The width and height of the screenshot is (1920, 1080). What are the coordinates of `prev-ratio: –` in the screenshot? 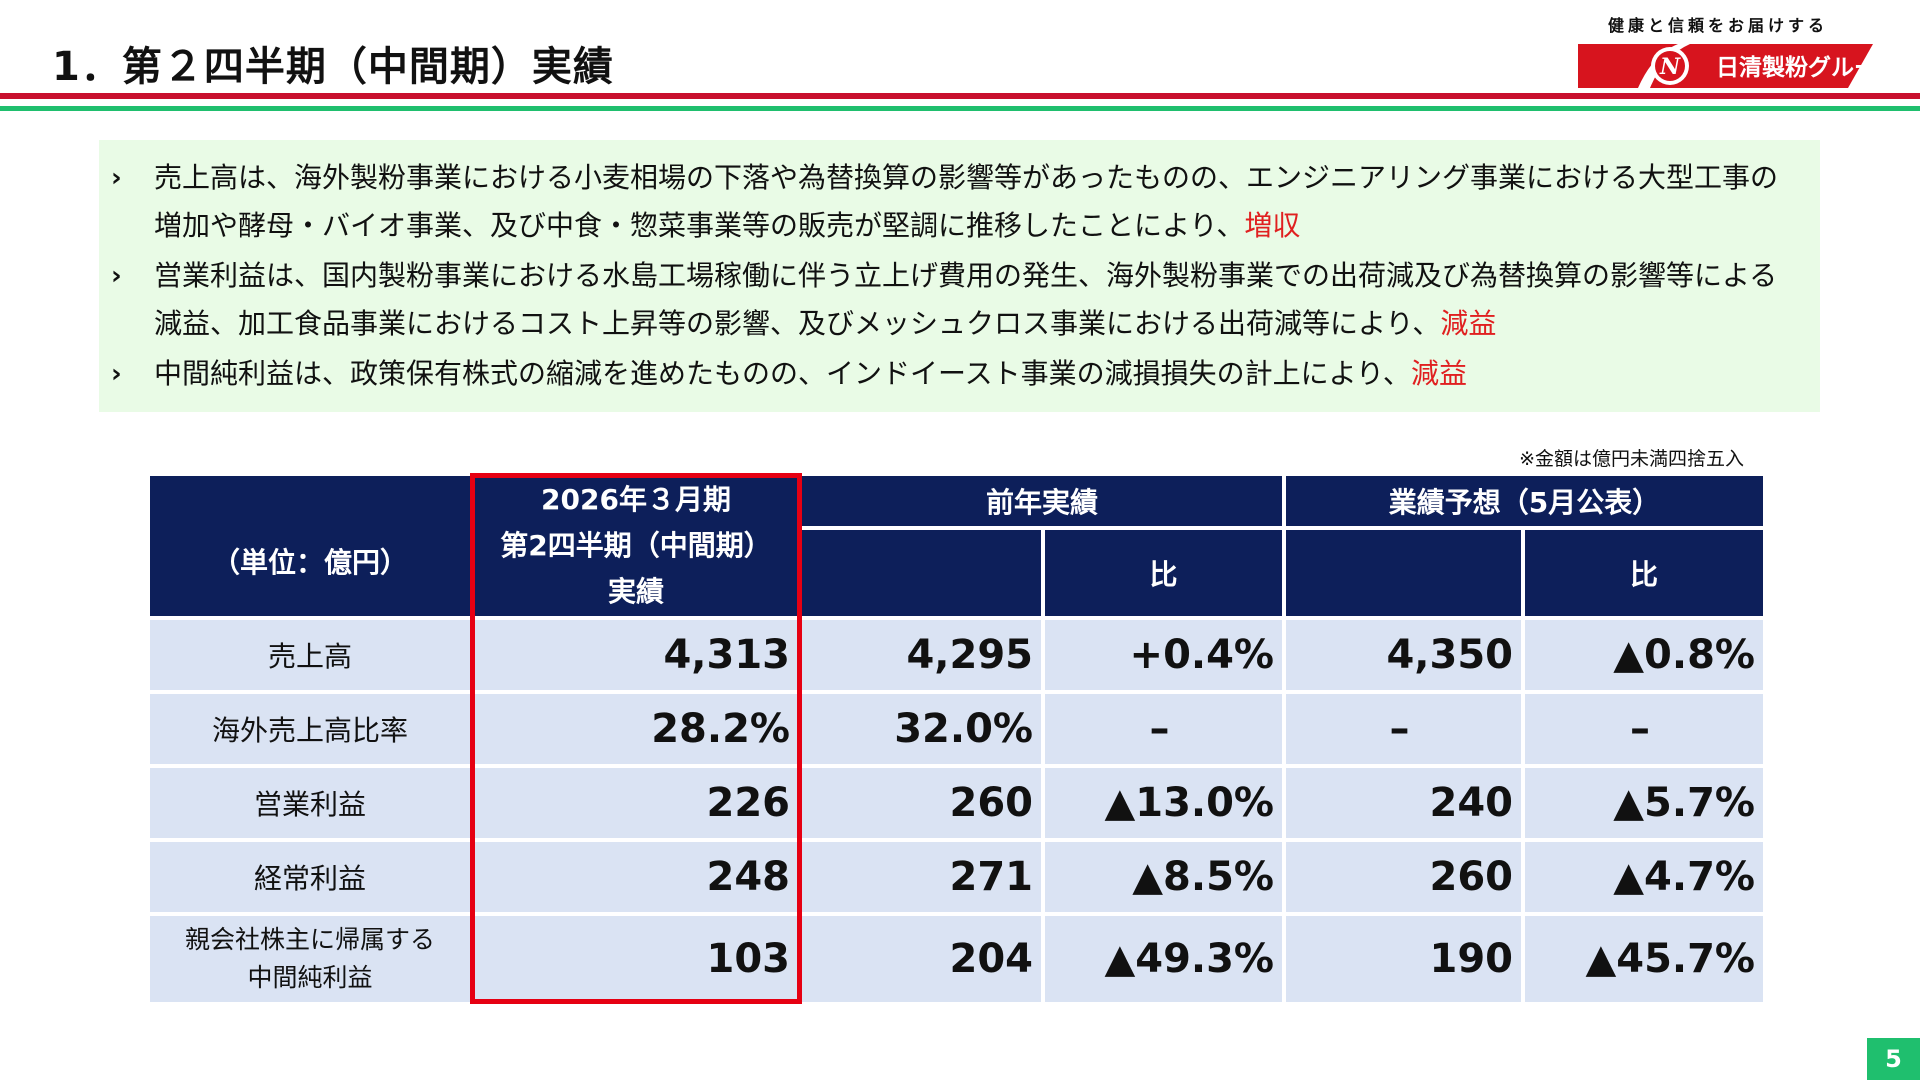 It's located at (1163, 729).